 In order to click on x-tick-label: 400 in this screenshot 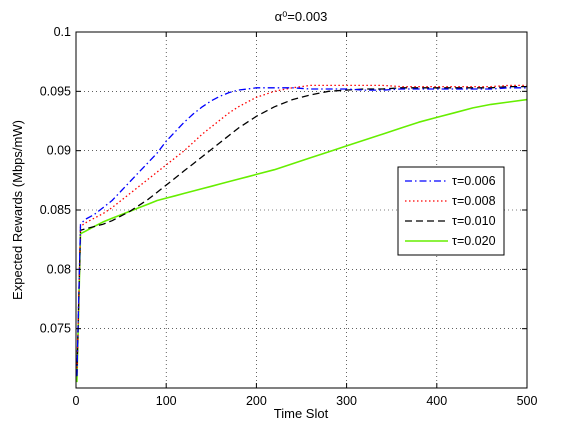, I will do `click(436, 401)`.